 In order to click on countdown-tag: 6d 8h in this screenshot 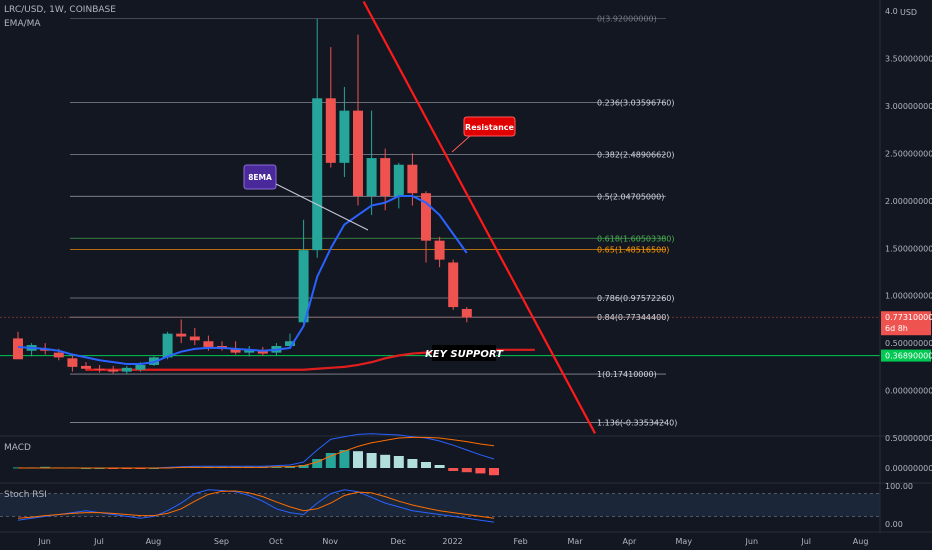, I will do `click(896, 328)`.